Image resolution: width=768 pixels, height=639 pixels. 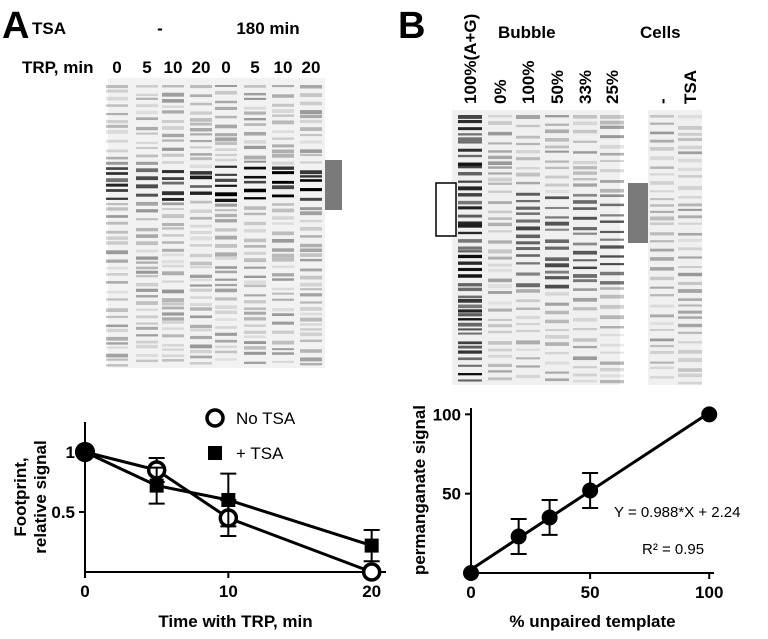 I want to click on point, so click(x=156, y=485).